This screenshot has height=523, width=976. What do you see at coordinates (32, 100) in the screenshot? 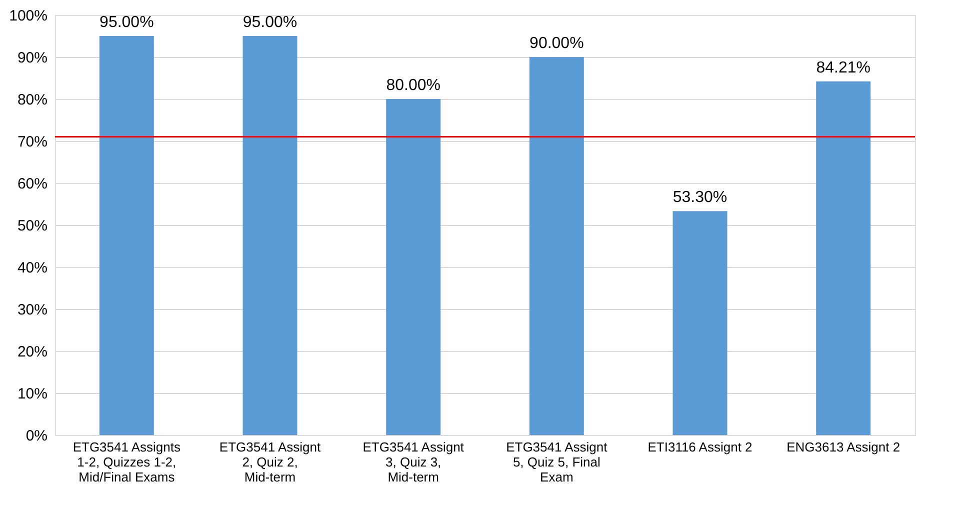
I see `y-tick-label: 80%` at bounding box center [32, 100].